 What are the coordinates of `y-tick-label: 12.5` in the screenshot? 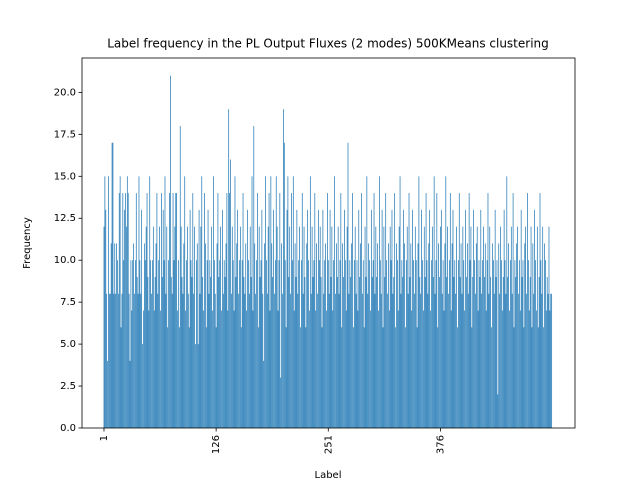 It's located at (65, 218).